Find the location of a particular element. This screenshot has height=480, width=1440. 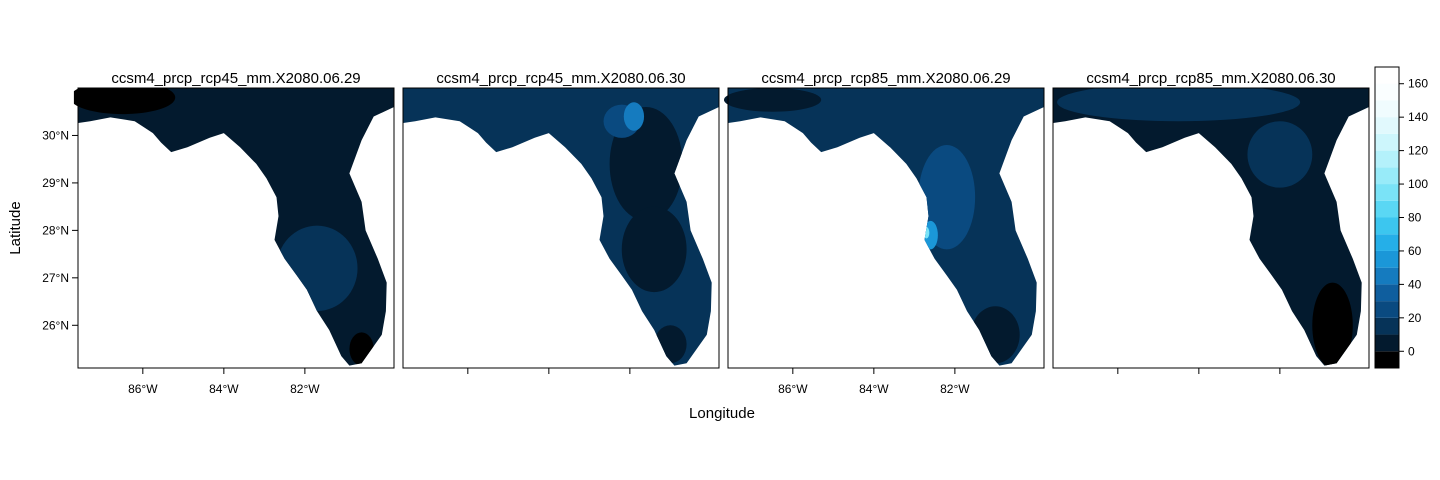

colorbar: 0 20 40 60 80 100 120 140 160 is located at coordinates (1401, 217).